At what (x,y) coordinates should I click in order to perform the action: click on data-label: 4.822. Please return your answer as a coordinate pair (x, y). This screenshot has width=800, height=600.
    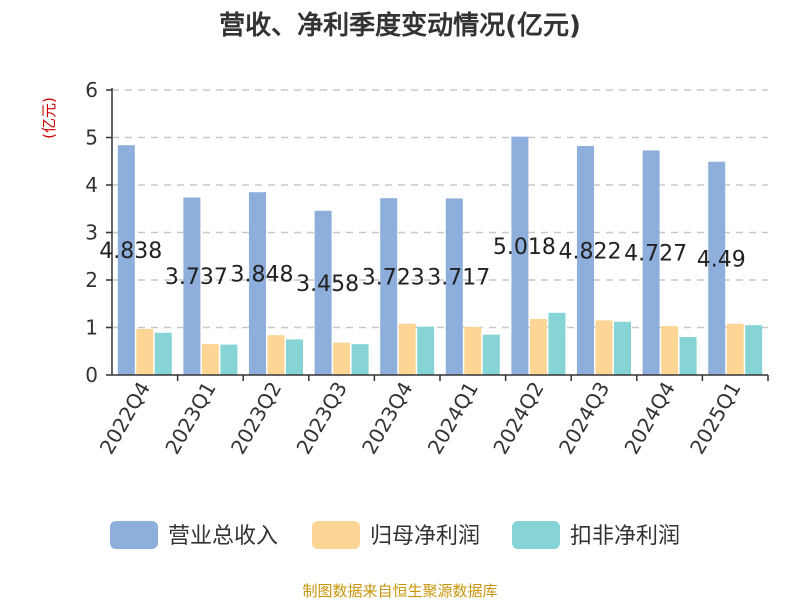
    Looking at the image, I should click on (590, 251).